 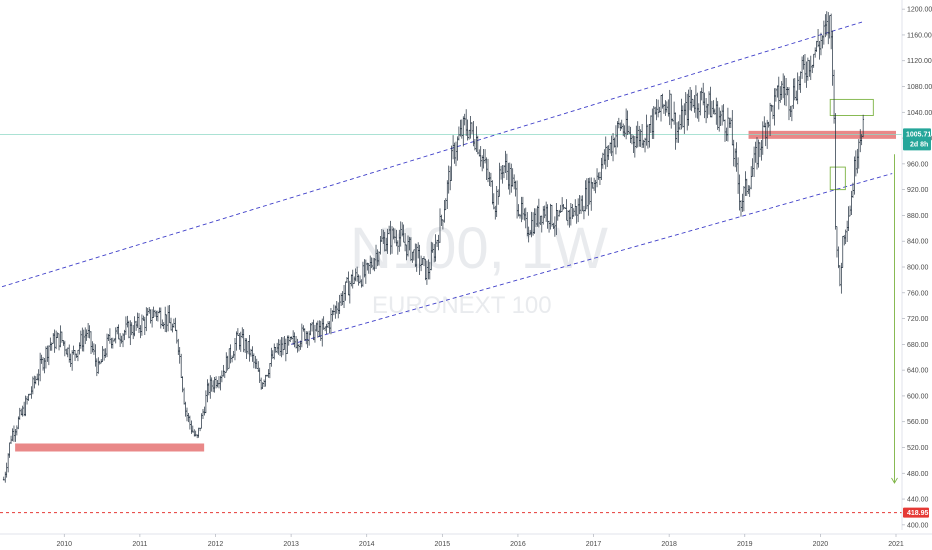 I want to click on x-tick-label: 2021, so click(x=896, y=544).